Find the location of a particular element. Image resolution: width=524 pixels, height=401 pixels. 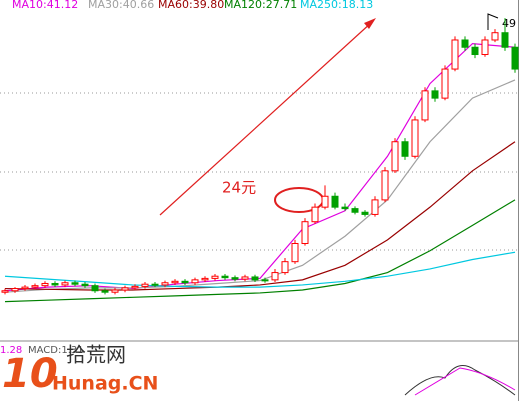

watermark-number: 10 is located at coordinates (30, 374).